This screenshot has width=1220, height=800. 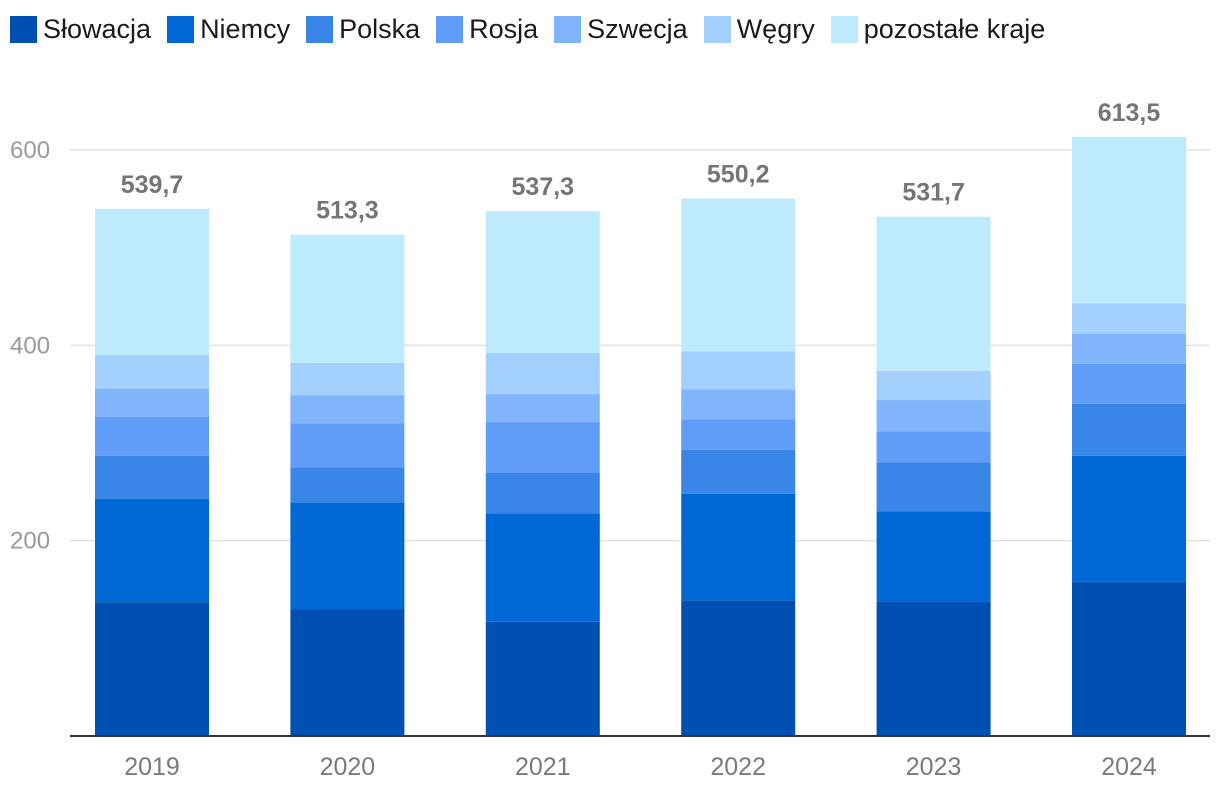 What do you see at coordinates (245, 29) in the screenshot?
I see `legend-label-niemcy: Niemcy` at bounding box center [245, 29].